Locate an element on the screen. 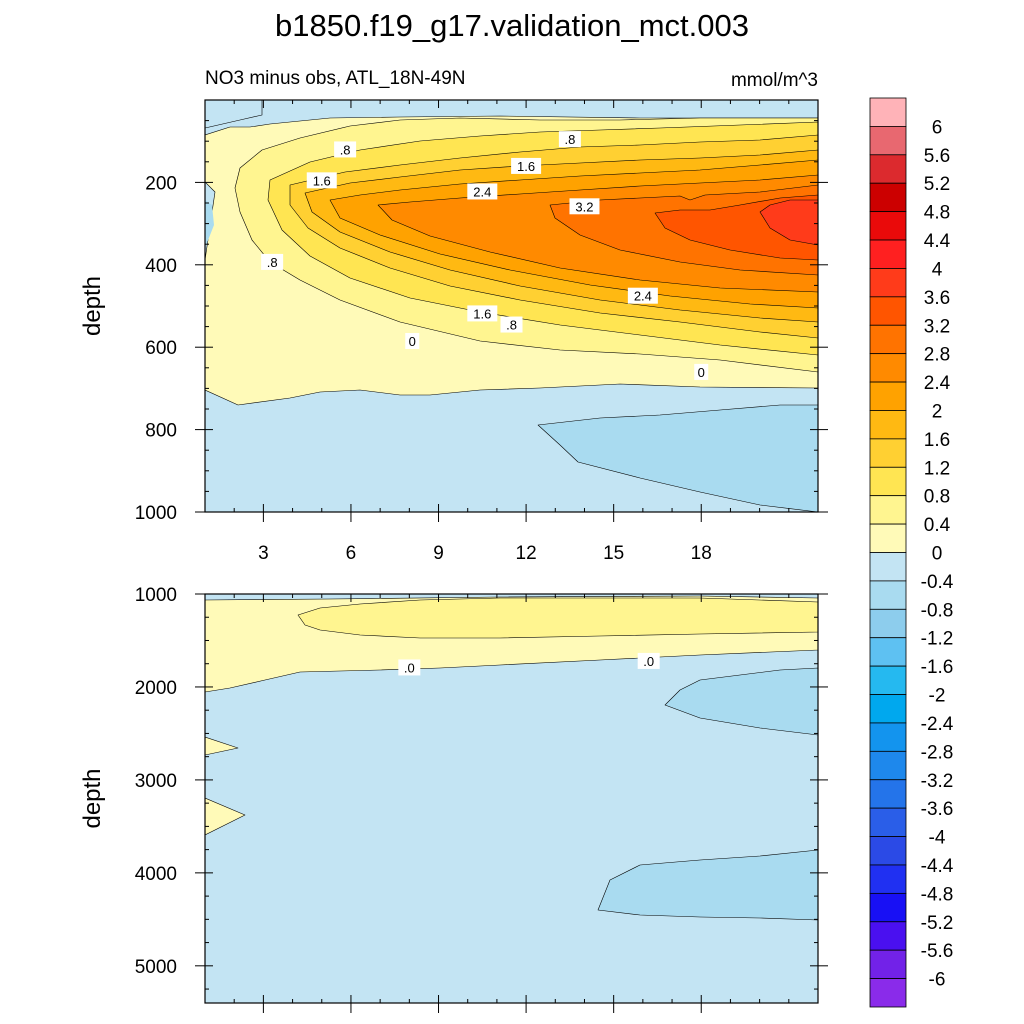 This screenshot has height=1024, width=1024. y-tick-label: 400 is located at coordinates (161, 266).